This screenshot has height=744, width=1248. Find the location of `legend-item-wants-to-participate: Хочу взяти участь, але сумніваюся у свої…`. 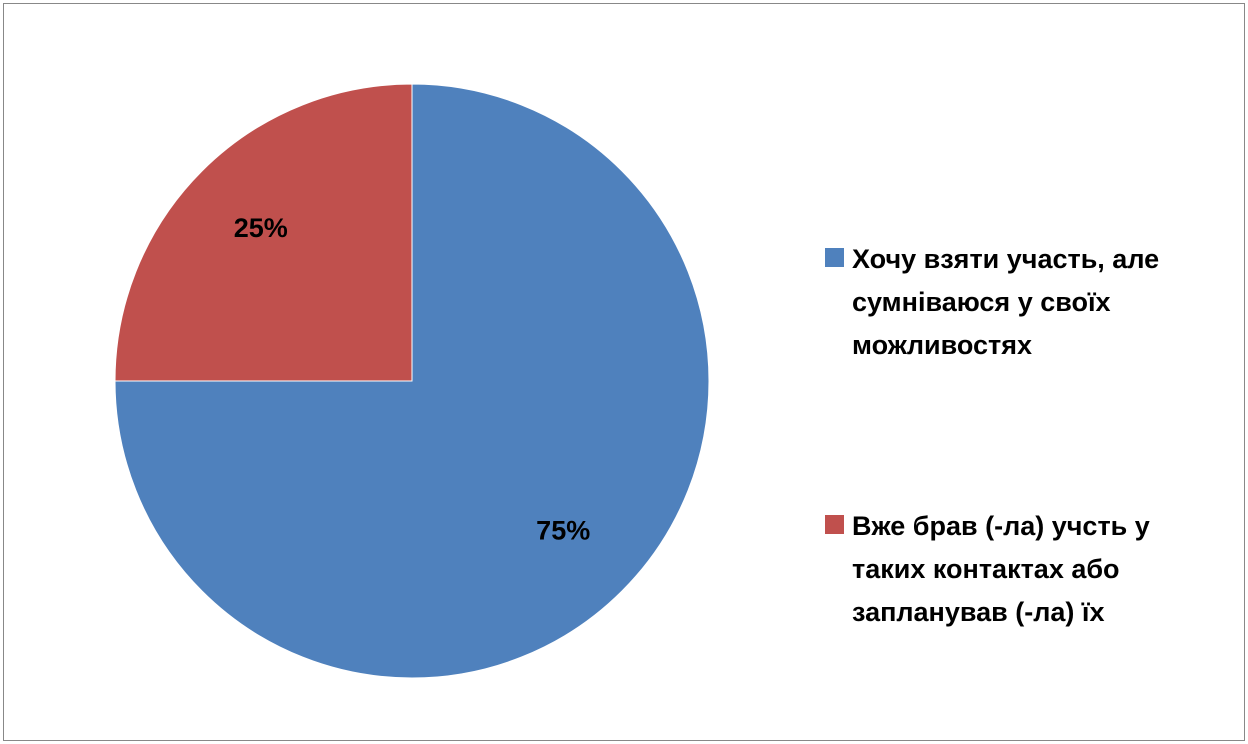

legend-item-wants-to-participate: Хочу взяти участь, але сумніваюся у свої… is located at coordinates (992, 302).